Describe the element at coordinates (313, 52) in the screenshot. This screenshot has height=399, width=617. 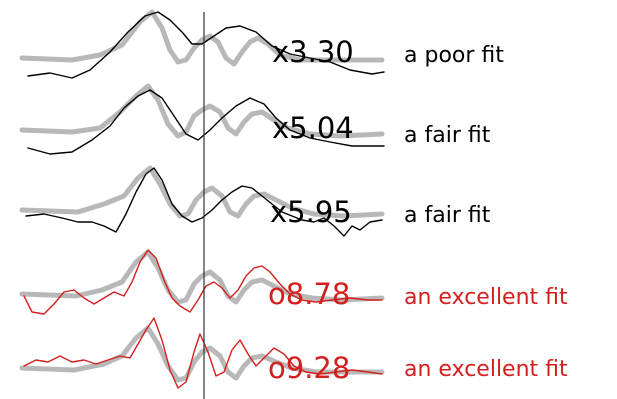
I see `fit-score: x3.30` at that location.